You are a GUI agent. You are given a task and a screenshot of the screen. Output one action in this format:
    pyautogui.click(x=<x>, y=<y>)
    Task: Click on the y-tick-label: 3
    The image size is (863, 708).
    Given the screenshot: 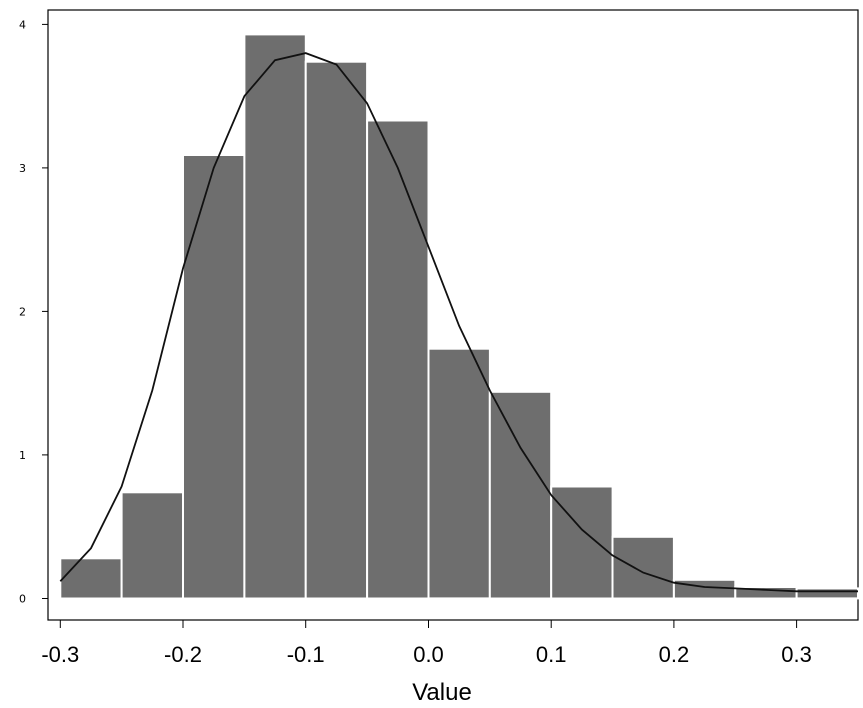 What is the action you would take?
    pyautogui.click(x=22, y=168)
    